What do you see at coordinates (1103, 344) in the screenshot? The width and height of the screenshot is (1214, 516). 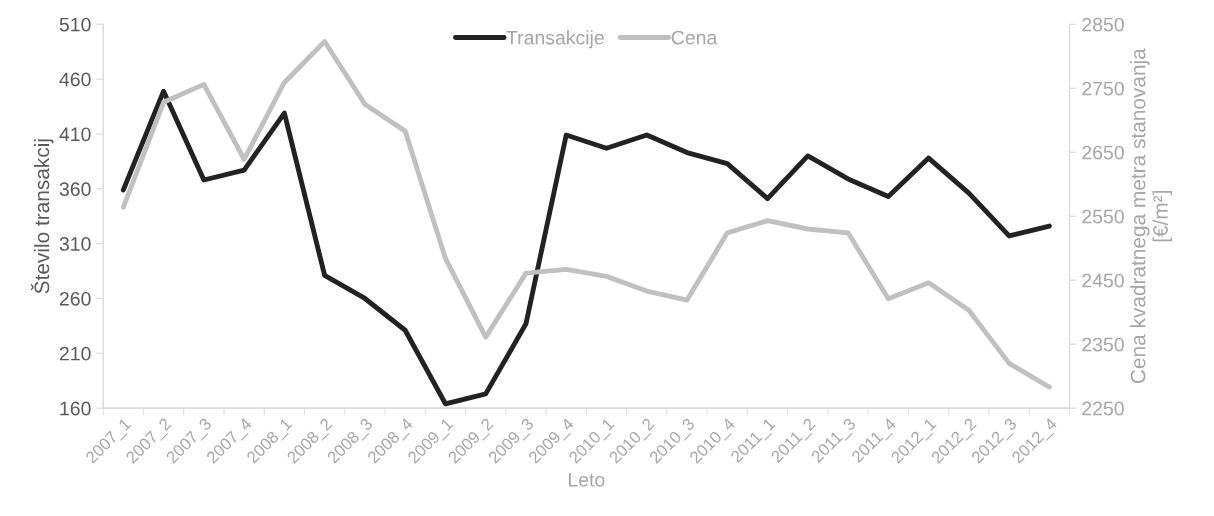 I see `y2-tick-label: 2350` at bounding box center [1103, 344].